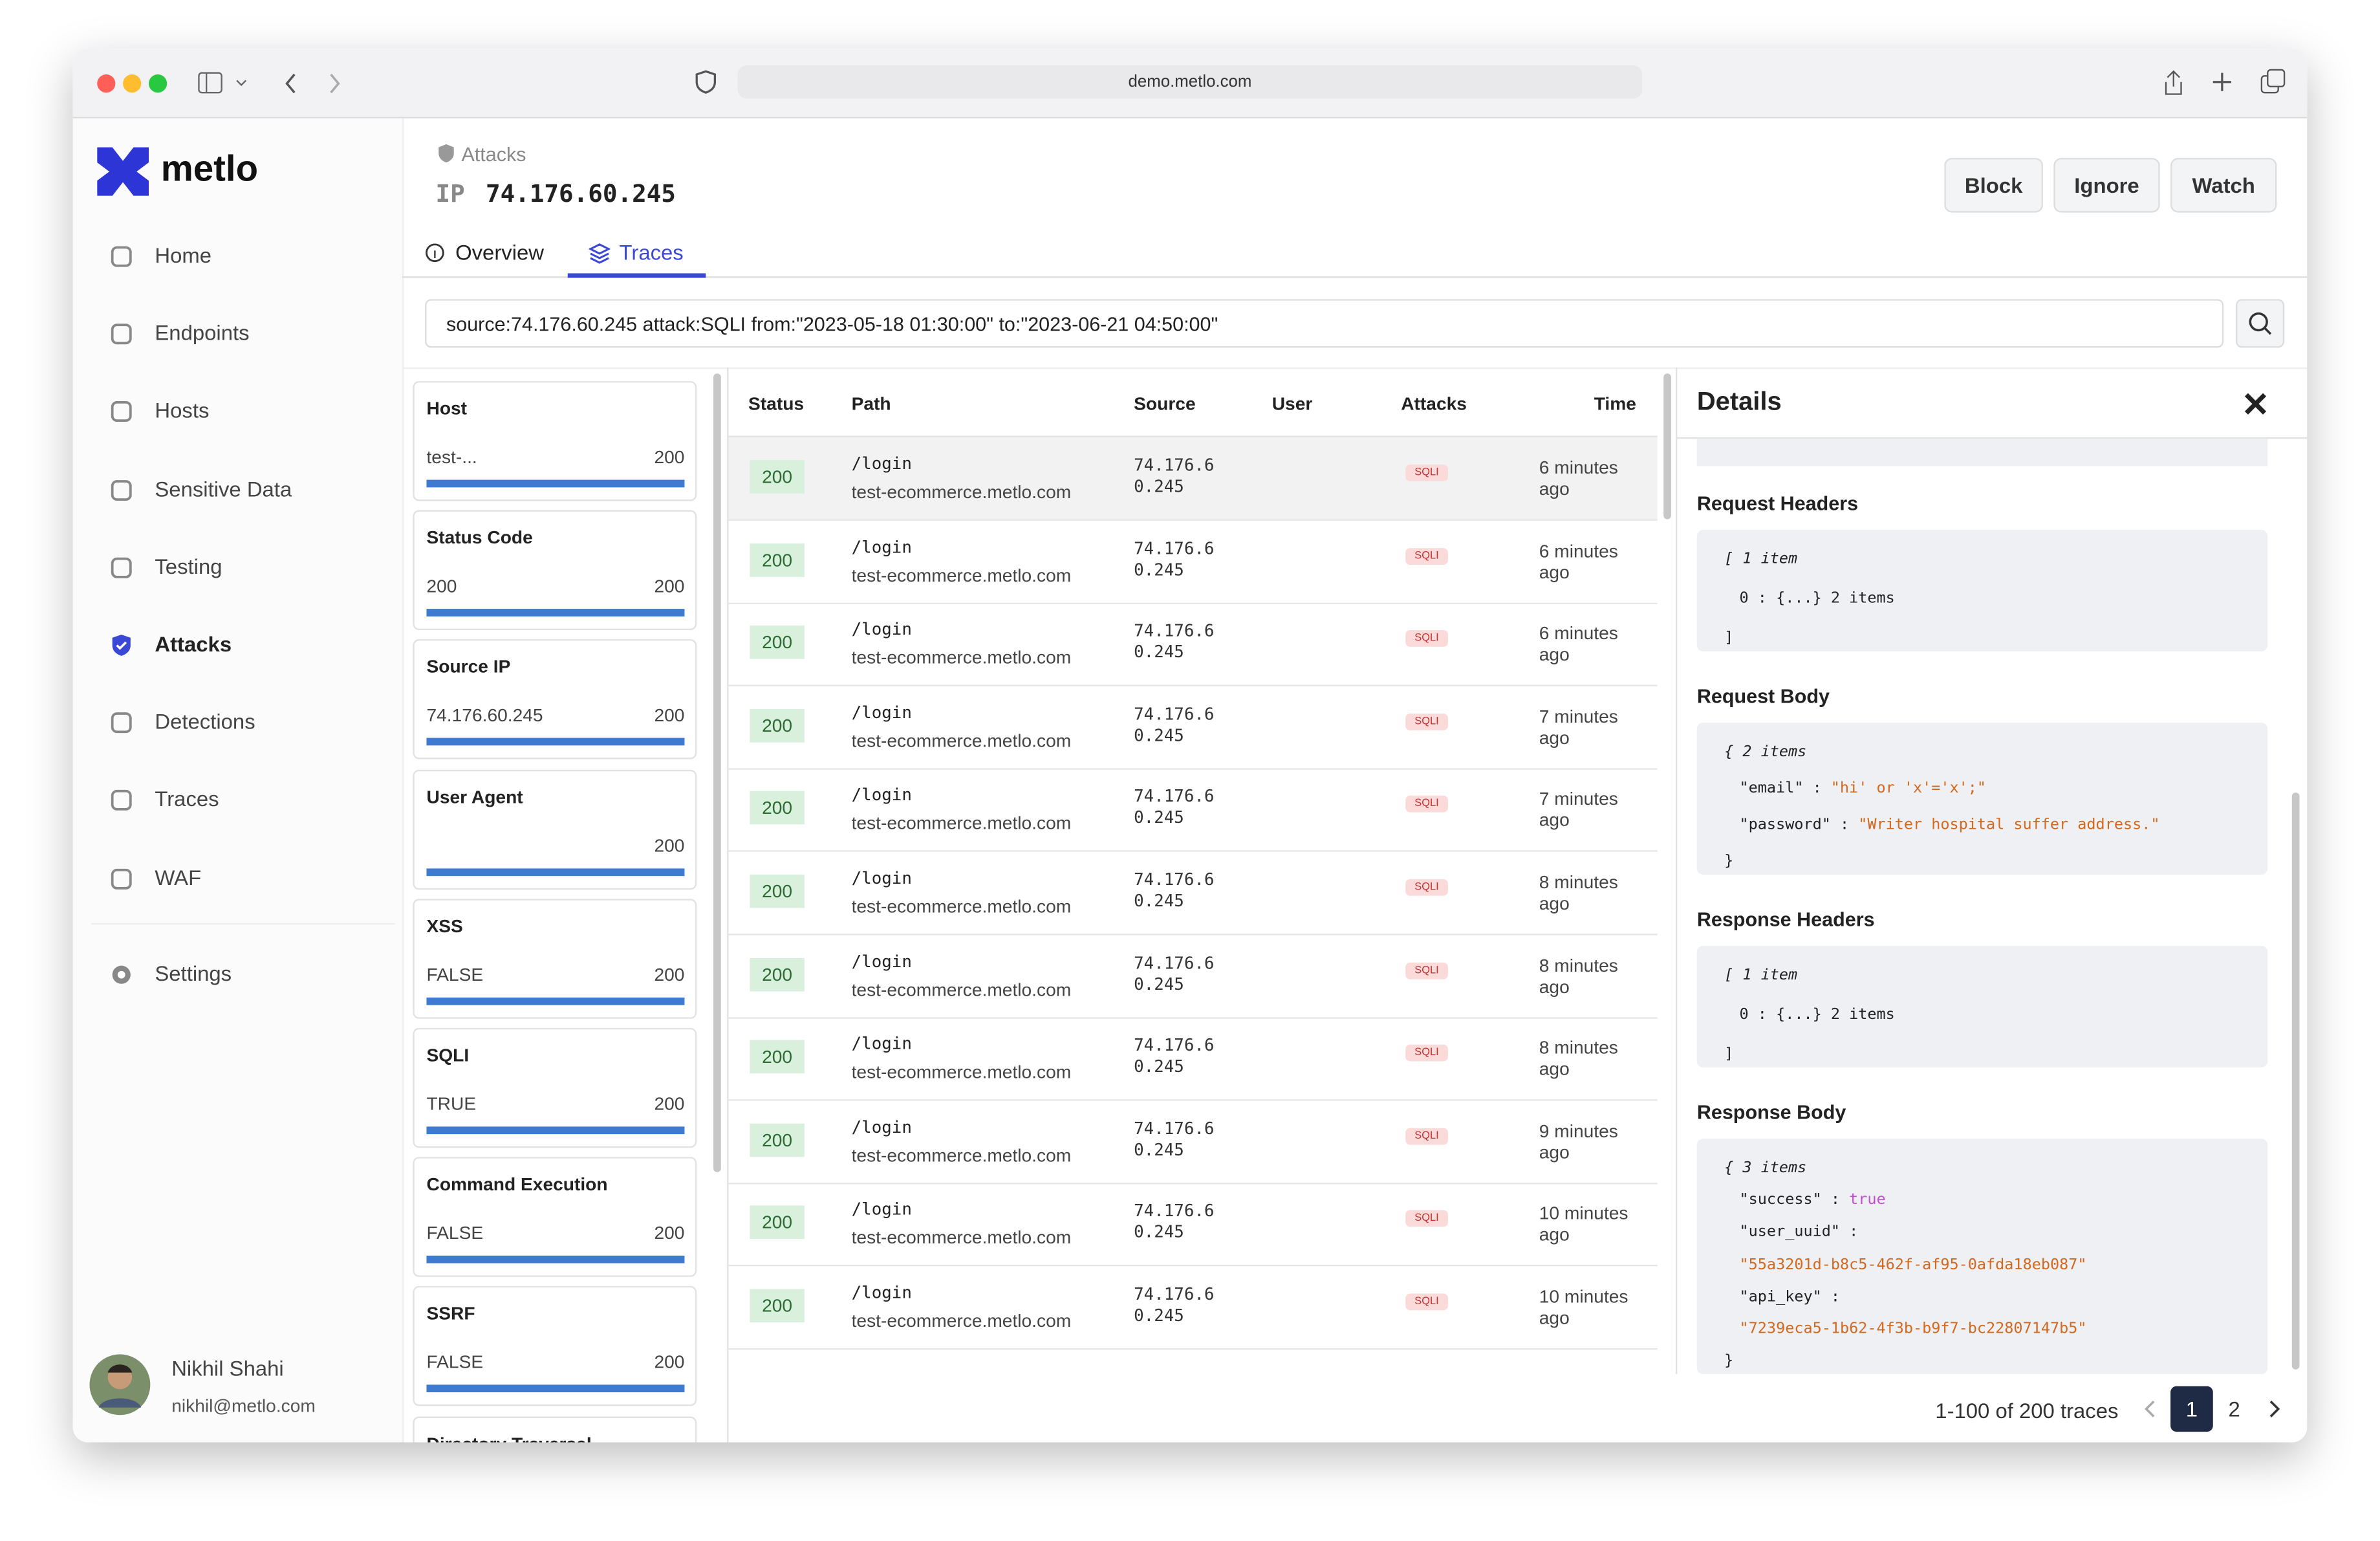  What do you see at coordinates (2027, 1410) in the screenshot?
I see `pagination-summary: 1-100 of 200 traces` at bounding box center [2027, 1410].